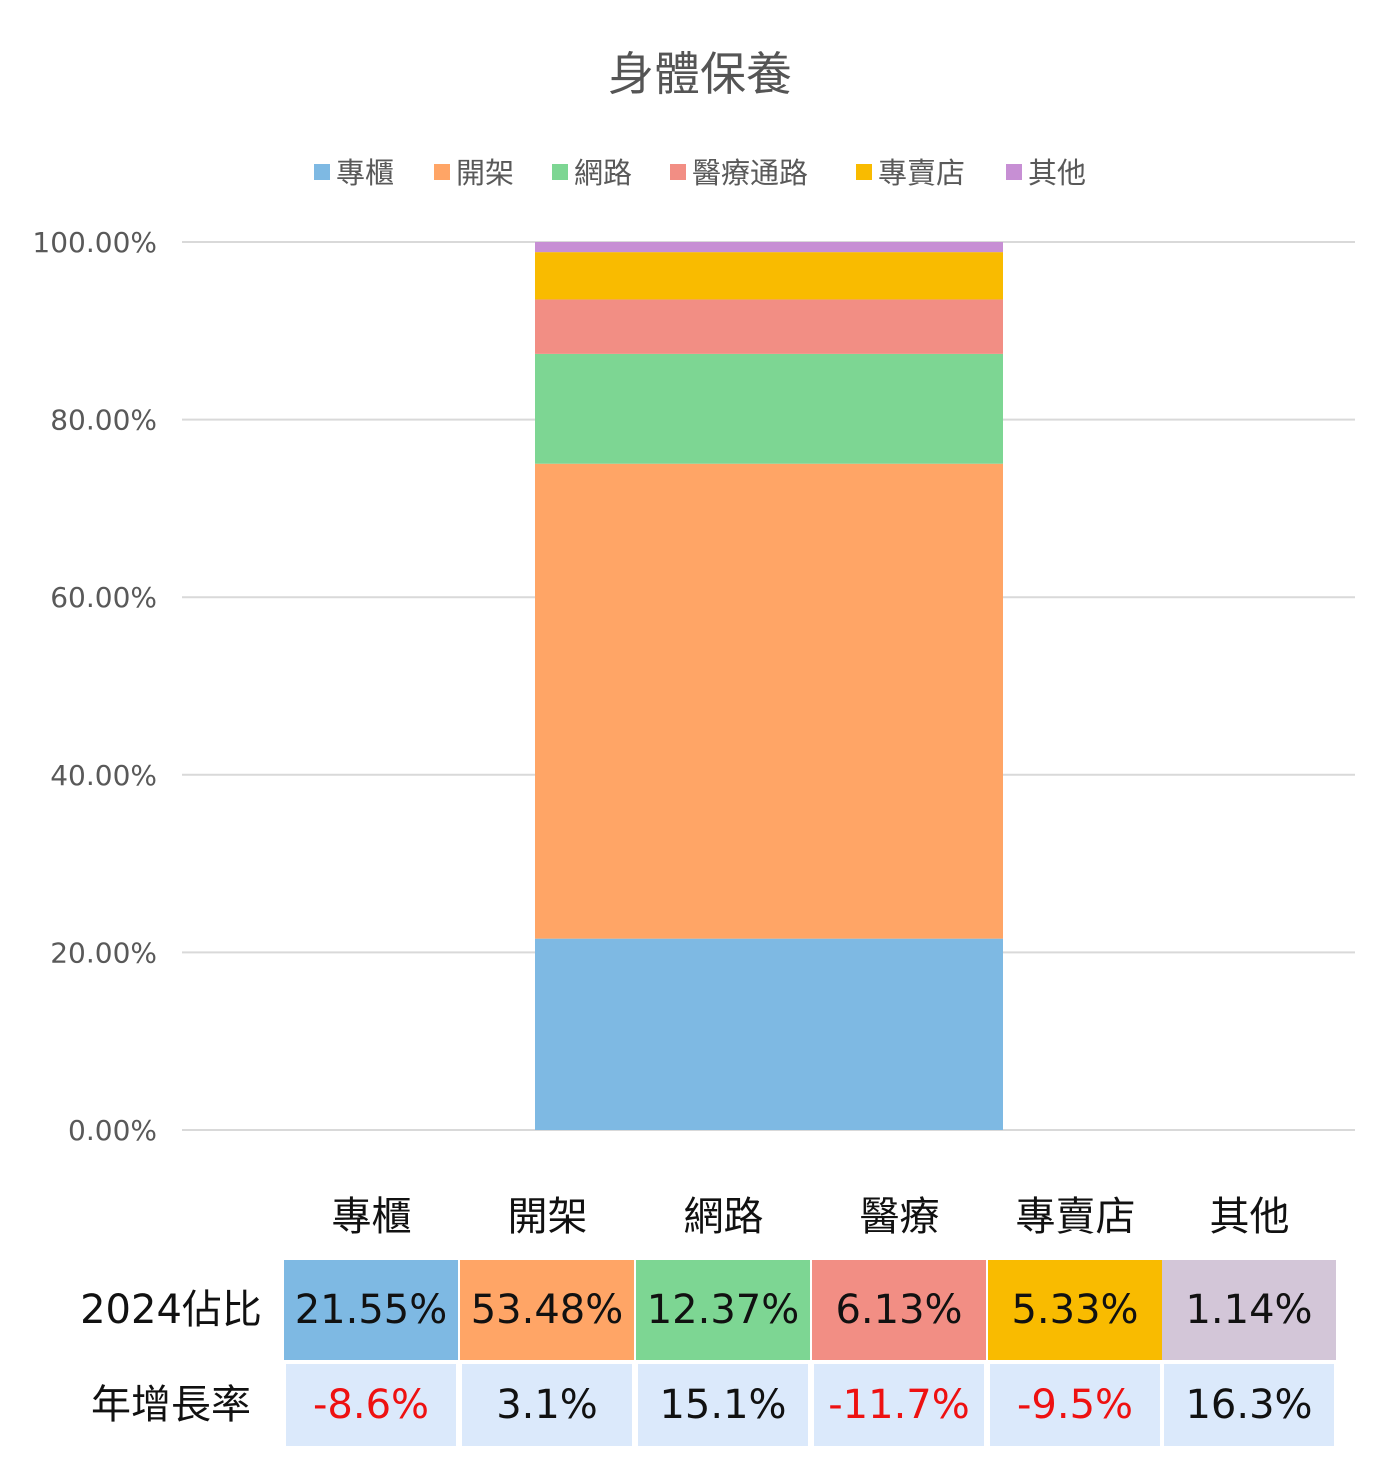 The width and height of the screenshot is (1395, 1457). Describe the element at coordinates (769, 408) in the screenshot. I see `bar-segment-網路` at that location.